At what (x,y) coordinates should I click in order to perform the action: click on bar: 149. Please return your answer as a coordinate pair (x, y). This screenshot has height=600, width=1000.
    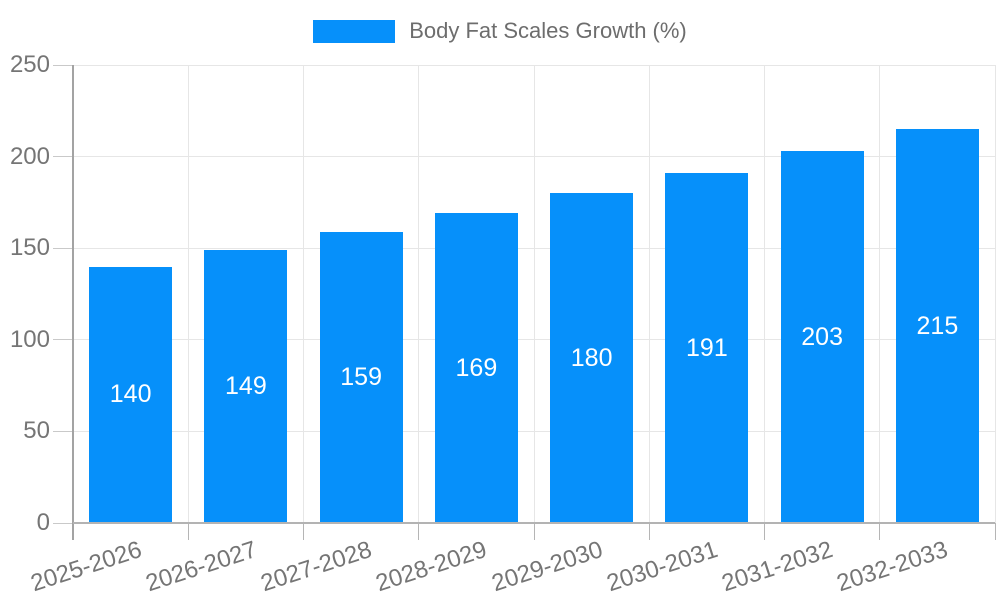
    Looking at the image, I should click on (246, 386).